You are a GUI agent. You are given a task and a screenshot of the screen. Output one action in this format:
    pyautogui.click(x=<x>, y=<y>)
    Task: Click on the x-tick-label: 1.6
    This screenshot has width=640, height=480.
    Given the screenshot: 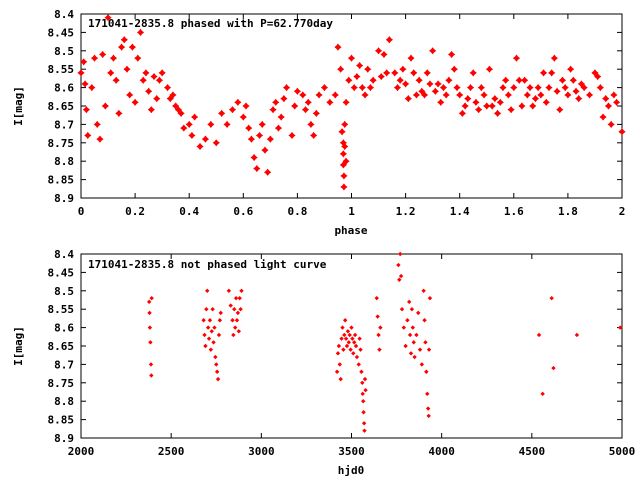 What is the action you would take?
    pyautogui.click(x=514, y=211)
    